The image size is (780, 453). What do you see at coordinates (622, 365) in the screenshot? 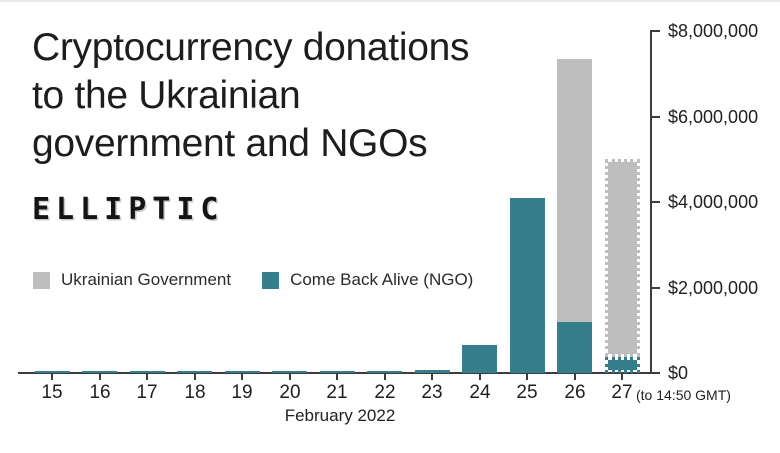
I see `bar-27-come-back-alive` at bounding box center [622, 365].